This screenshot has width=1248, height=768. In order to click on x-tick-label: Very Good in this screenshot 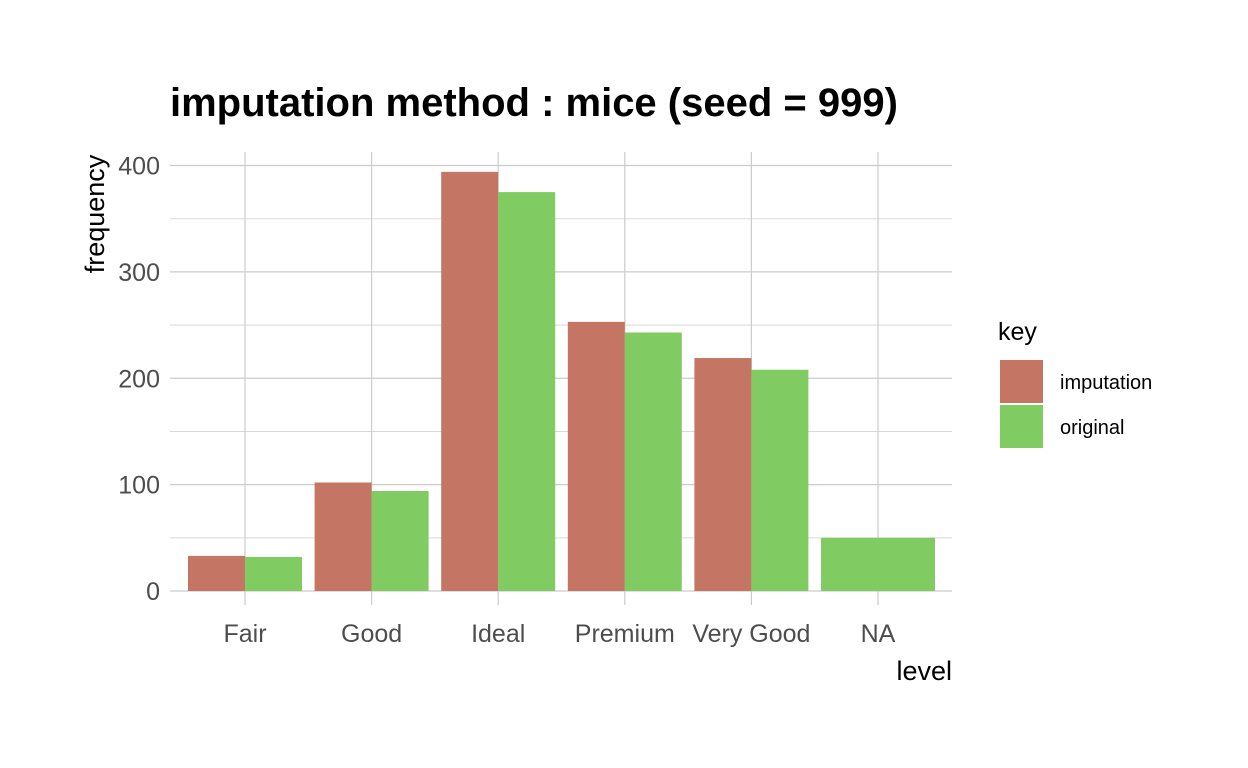, I will do `click(751, 634)`.